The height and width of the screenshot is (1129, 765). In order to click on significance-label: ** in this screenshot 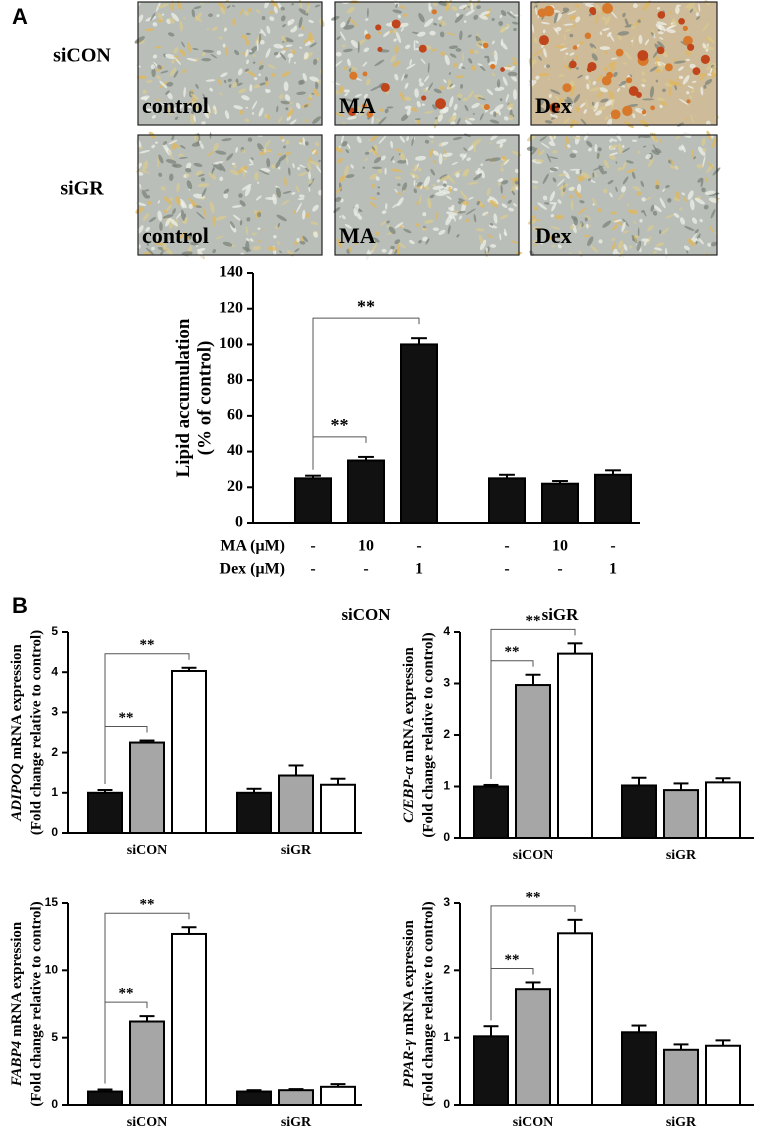, I will do `click(533, 897)`.